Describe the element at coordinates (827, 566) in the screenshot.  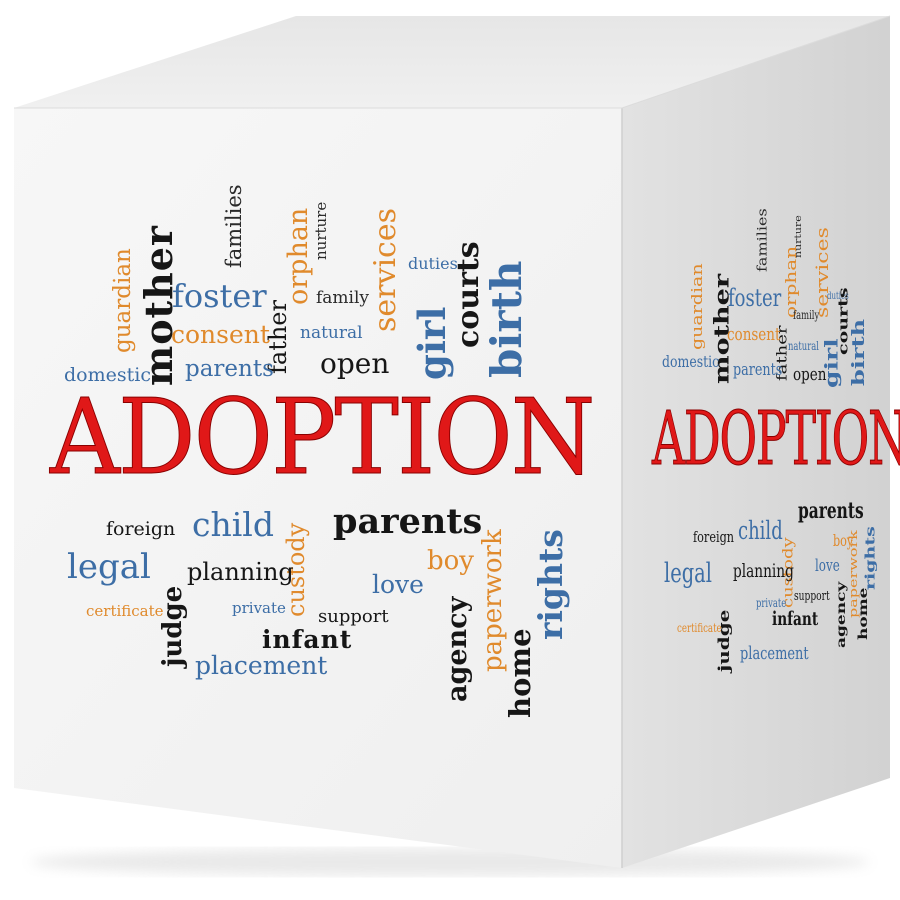
I see `side-word-love: love` at that location.